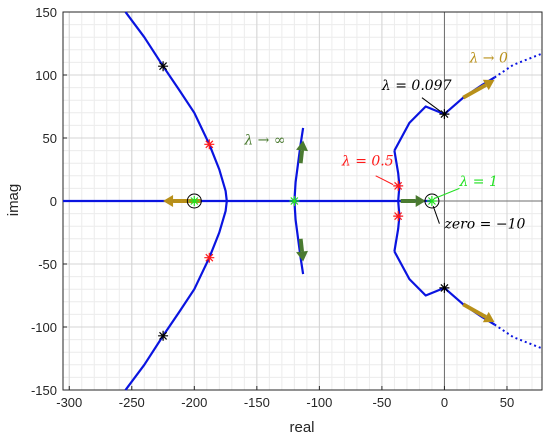 The image size is (550, 445). Describe the element at coordinates (44, 327) in the screenshot. I see `y-tick-label: -100` at that location.